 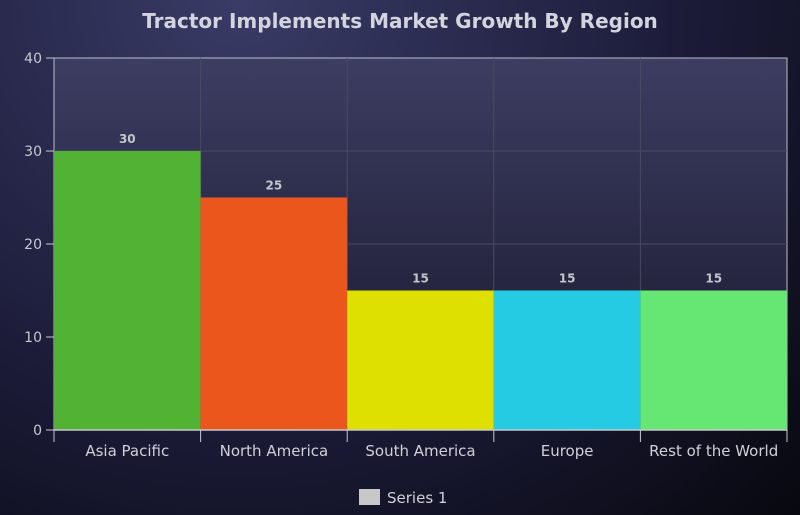 I want to click on data-label-2: 25, so click(x=274, y=186).